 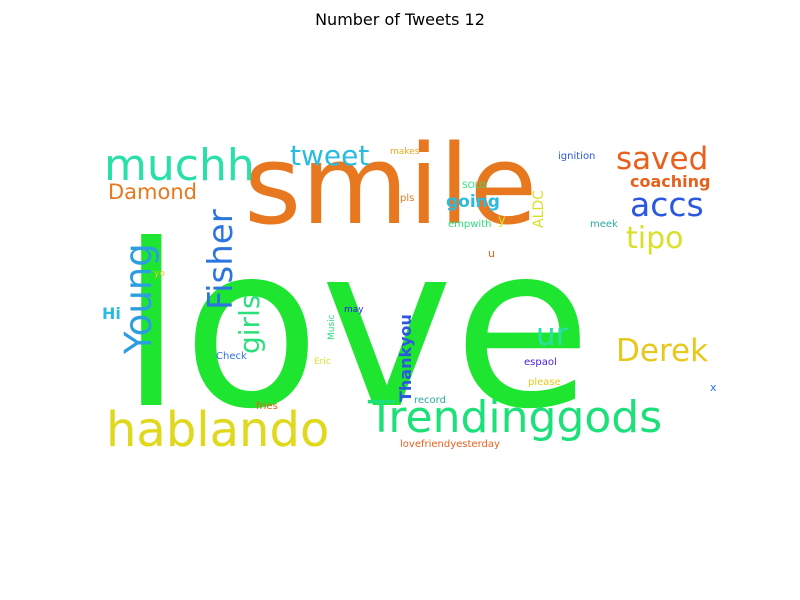 What do you see at coordinates (430, 400) in the screenshot?
I see `word-record: record` at bounding box center [430, 400].